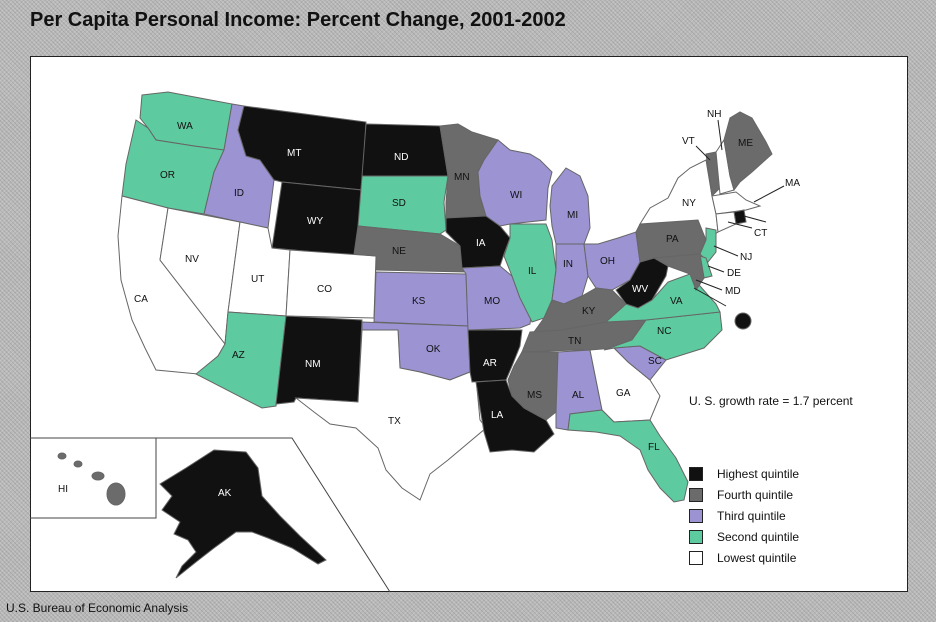 Image resolution: width=936 pixels, height=622 pixels. I want to click on label-mn: MN, so click(462, 177).